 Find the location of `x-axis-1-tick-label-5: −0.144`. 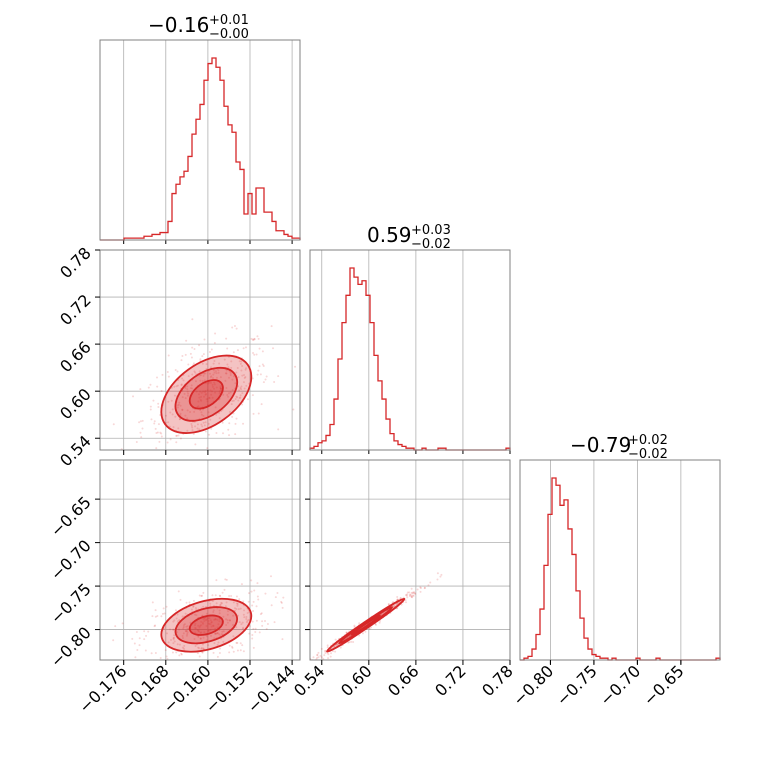

x-axis-1-tick-label-5: −0.144 is located at coordinates (271, 688).